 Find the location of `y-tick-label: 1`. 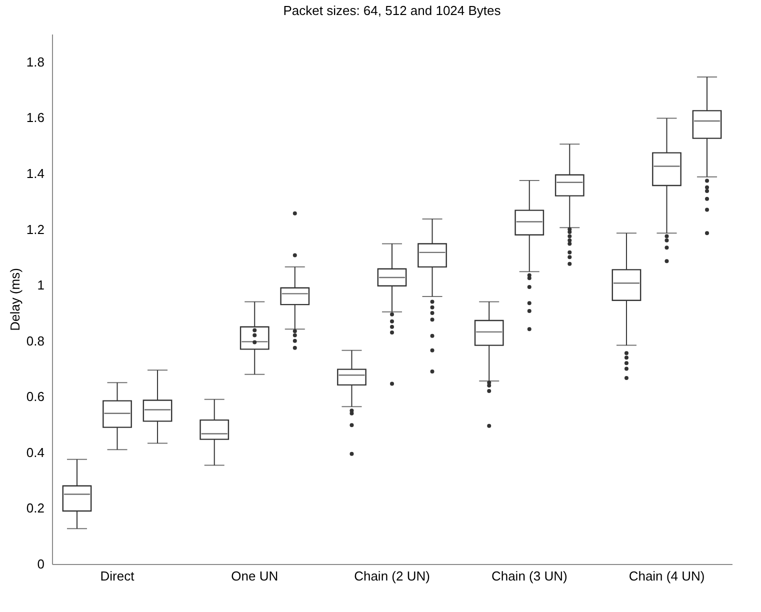

y-tick-label: 1 is located at coordinates (40, 285).